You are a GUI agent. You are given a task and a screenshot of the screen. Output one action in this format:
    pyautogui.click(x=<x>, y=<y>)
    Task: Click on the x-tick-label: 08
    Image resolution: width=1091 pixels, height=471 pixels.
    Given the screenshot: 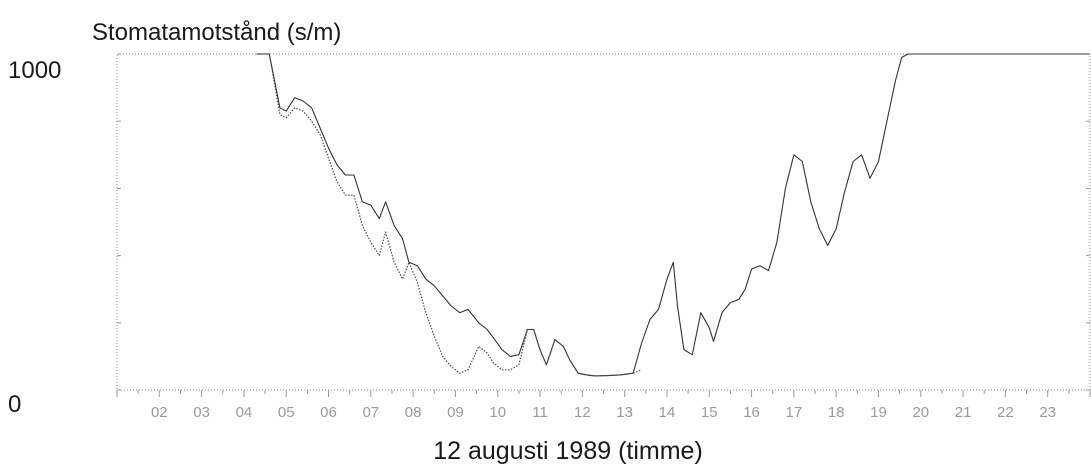 What is the action you would take?
    pyautogui.click(x=413, y=412)
    